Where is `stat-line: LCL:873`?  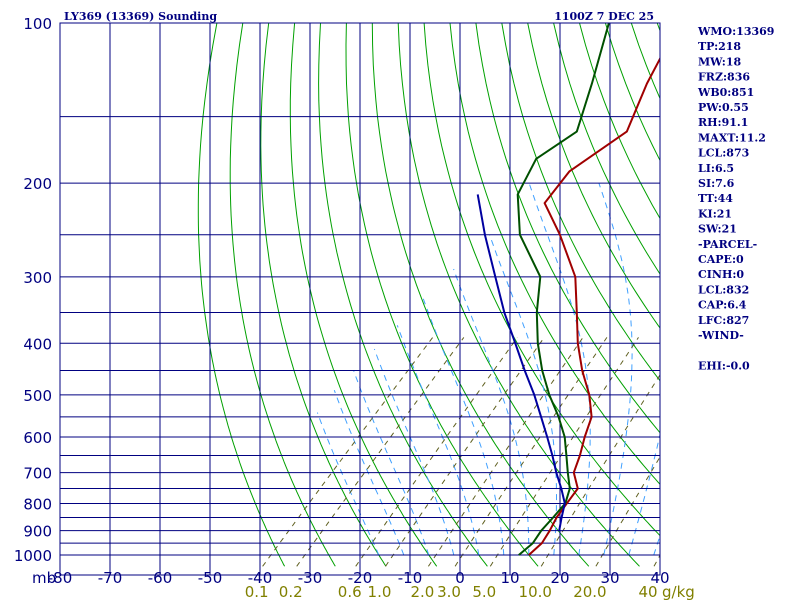 stat-line: LCL:873 is located at coordinates (723, 153).